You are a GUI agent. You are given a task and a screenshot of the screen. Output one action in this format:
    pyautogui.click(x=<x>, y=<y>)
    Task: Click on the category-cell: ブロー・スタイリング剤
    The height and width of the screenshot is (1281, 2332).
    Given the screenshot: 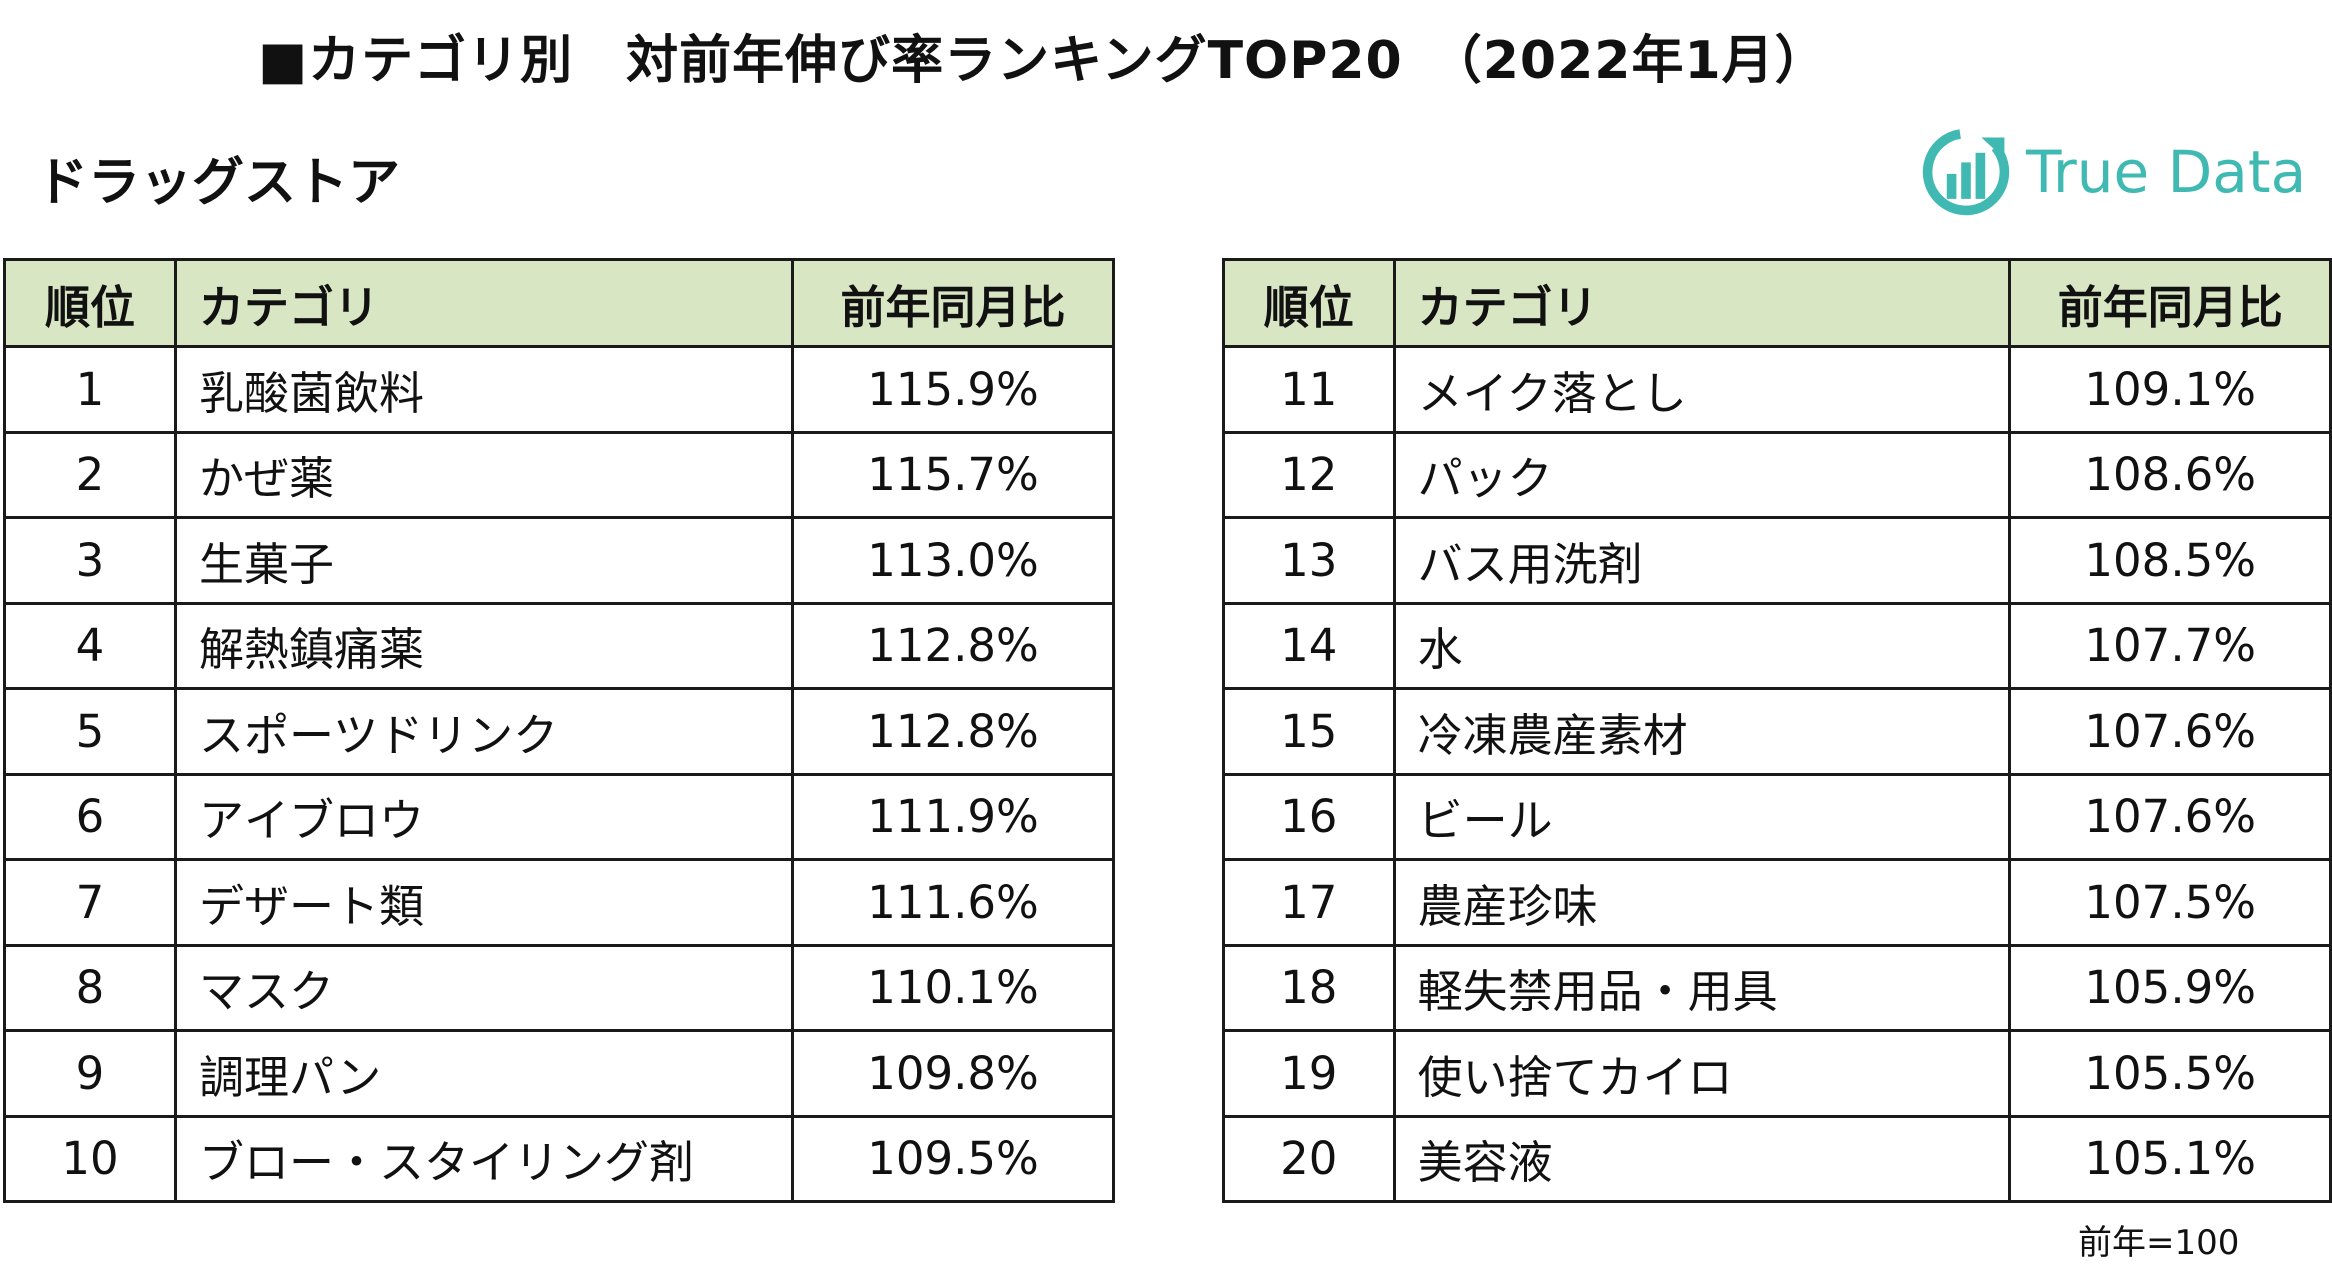 What is the action you would take?
    pyautogui.click(x=484, y=1158)
    